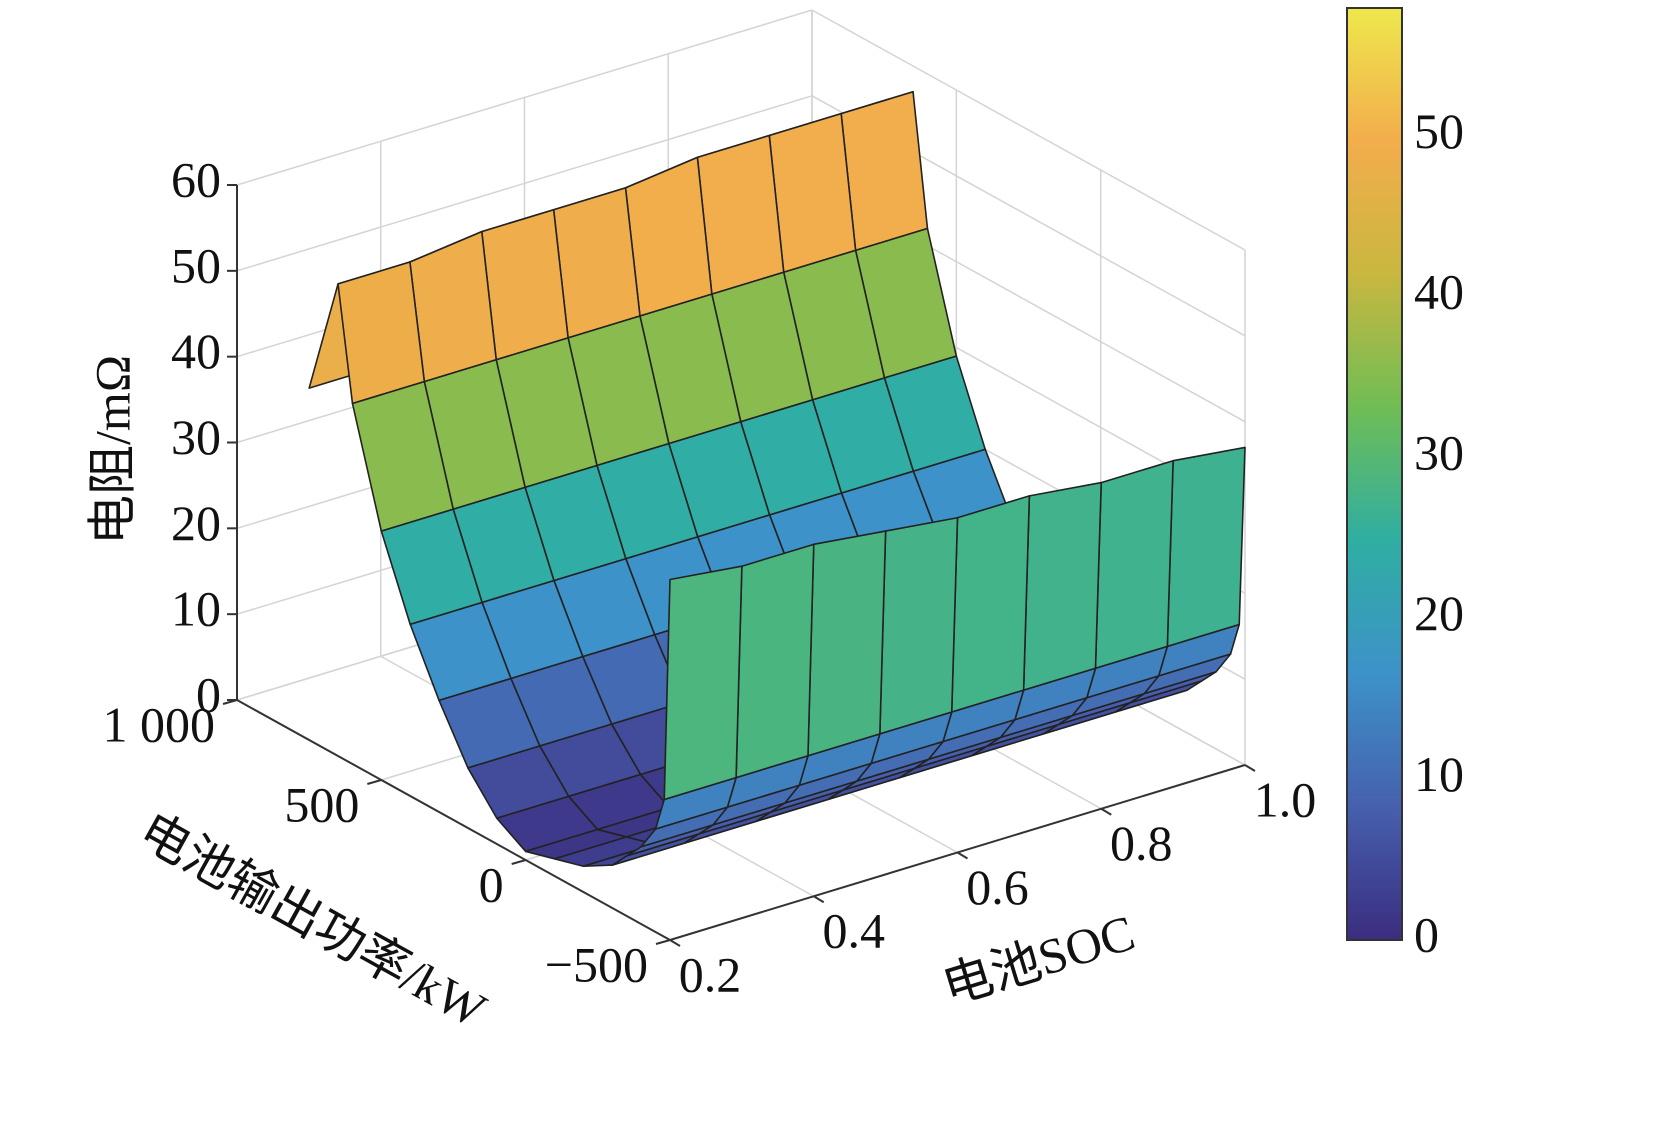 This screenshot has height=1129, width=1654. Describe the element at coordinates (196, 437) in the screenshot. I see `z-tick-label: 30` at that location.